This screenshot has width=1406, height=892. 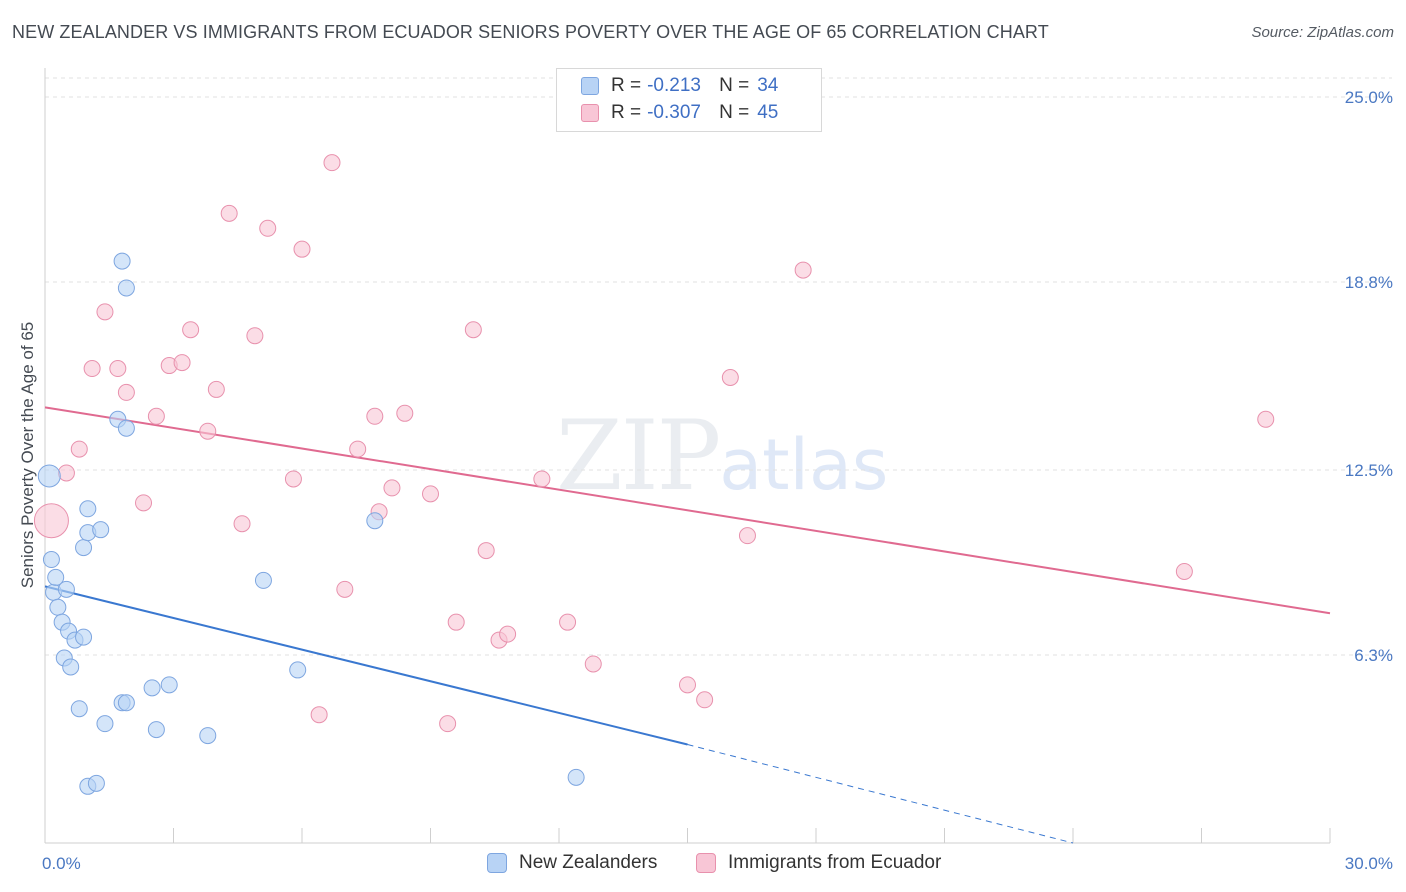 What do you see at coordinates (674, 112) in the screenshot?
I see `legend-r-value: -0.307` at bounding box center [674, 112].